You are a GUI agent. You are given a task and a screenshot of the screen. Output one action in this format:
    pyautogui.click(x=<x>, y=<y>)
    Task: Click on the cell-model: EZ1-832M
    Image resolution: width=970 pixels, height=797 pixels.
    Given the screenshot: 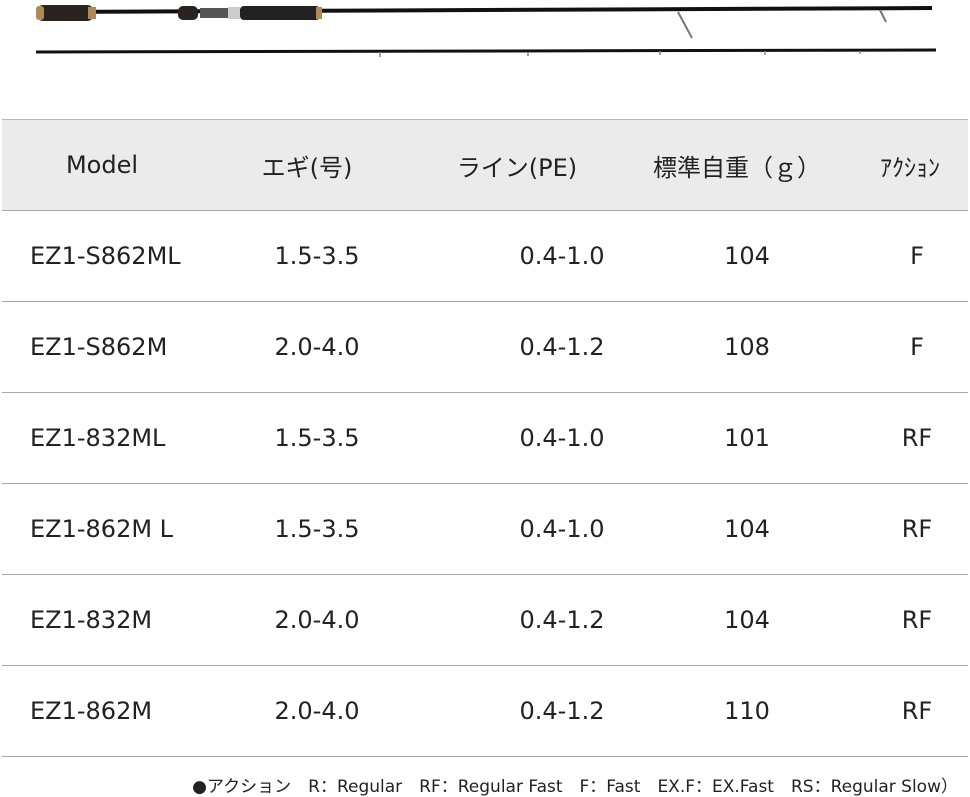 What is the action you would take?
    pyautogui.click(x=91, y=620)
    